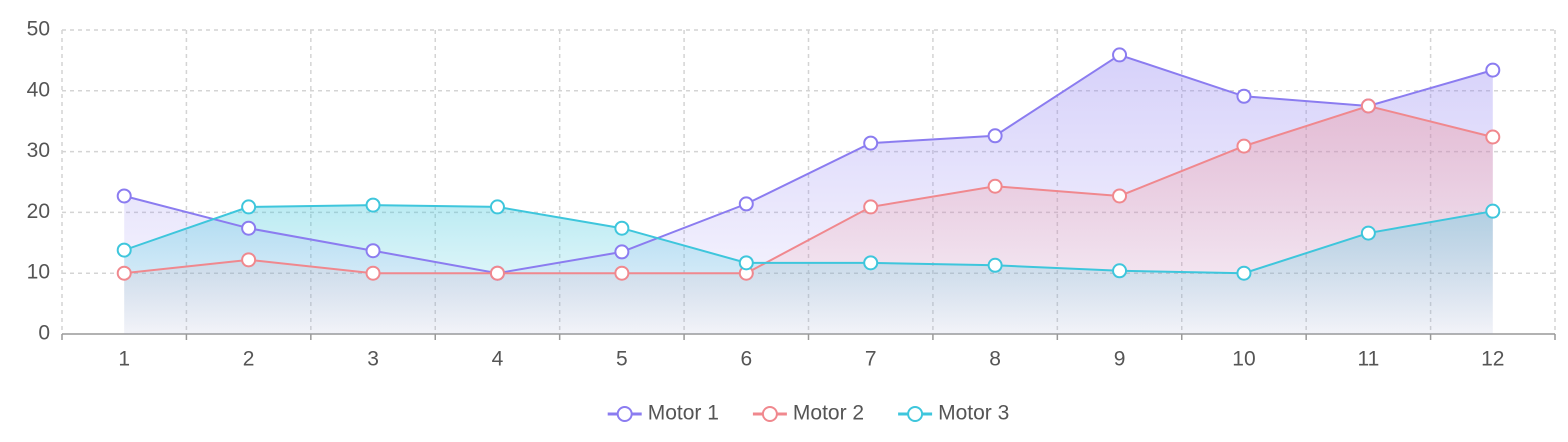  What do you see at coordinates (38, 211) in the screenshot?
I see `y-tick-label: 20` at bounding box center [38, 211].